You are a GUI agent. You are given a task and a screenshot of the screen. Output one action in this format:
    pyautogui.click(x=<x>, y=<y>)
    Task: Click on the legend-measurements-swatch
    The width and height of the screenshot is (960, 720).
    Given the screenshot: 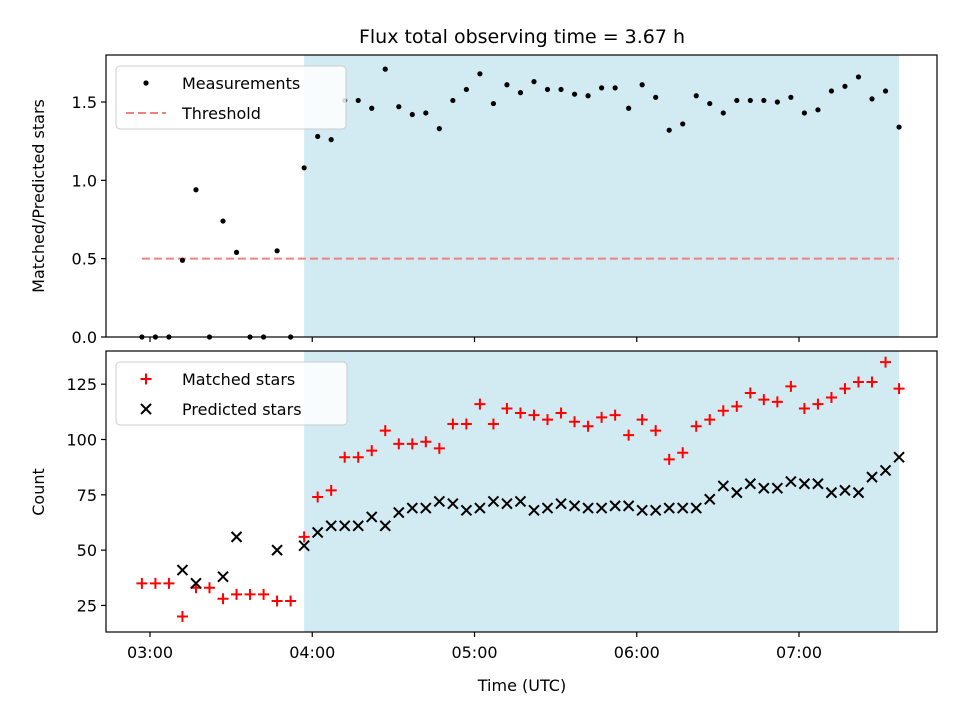 What is the action you would take?
    pyautogui.click(x=146, y=83)
    